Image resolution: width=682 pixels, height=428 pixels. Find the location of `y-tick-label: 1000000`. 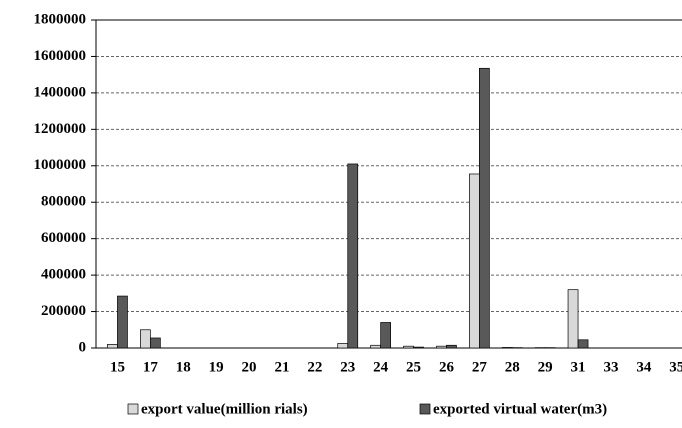

y-tick-label: 1000000 is located at coordinates (60, 165).